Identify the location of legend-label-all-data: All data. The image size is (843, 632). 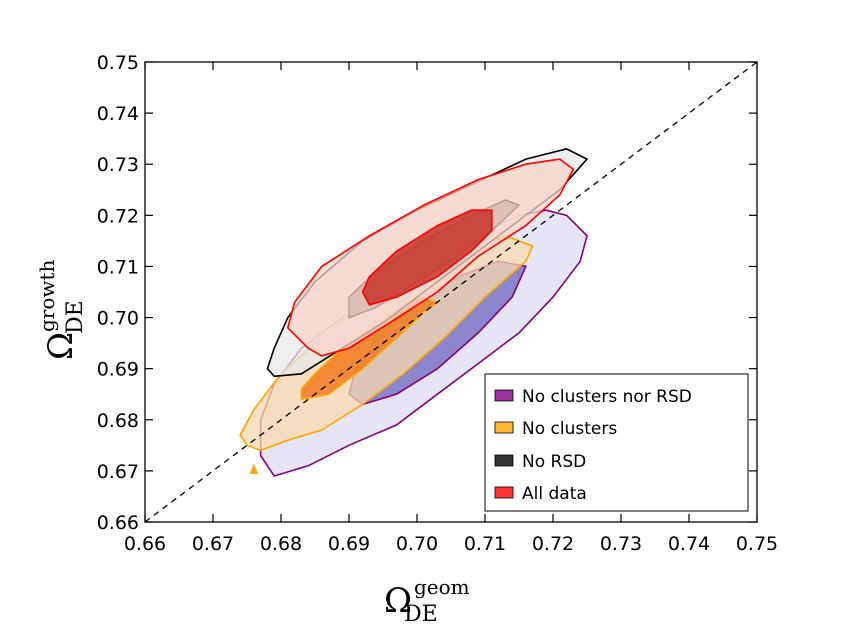
(554, 494).